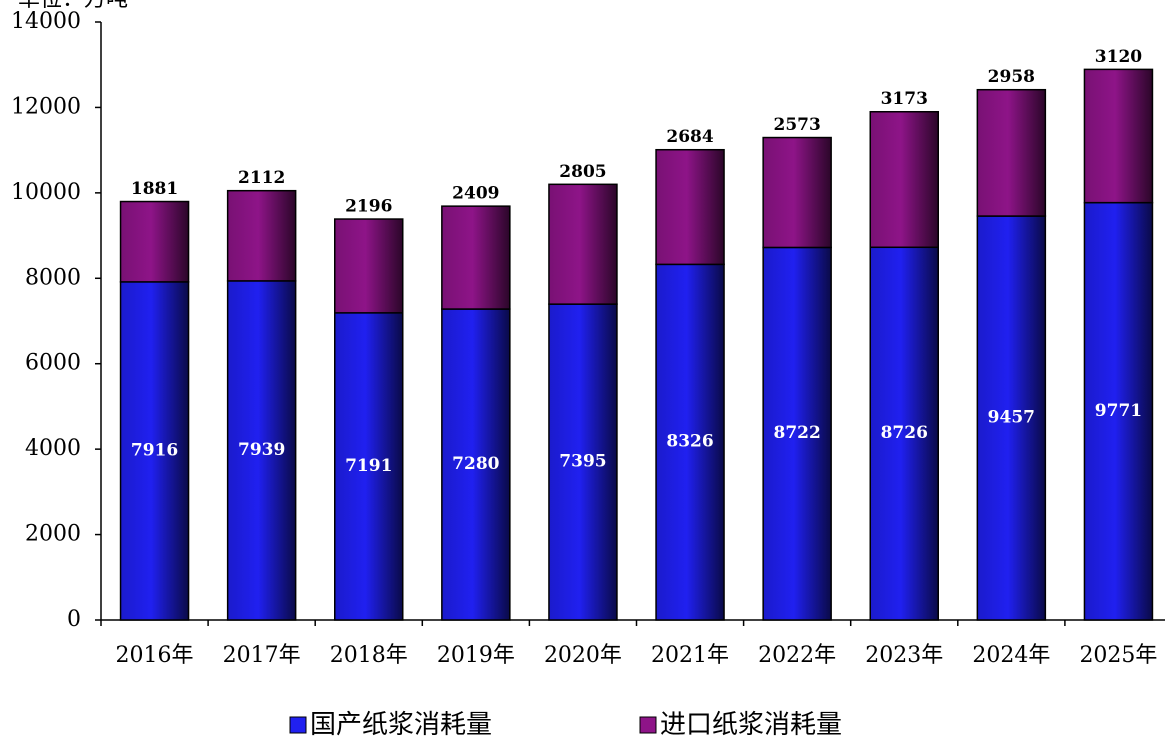 The image size is (1165, 742). Describe the element at coordinates (583, 655) in the screenshot. I see `x-tick-label: 2020年` at that location.